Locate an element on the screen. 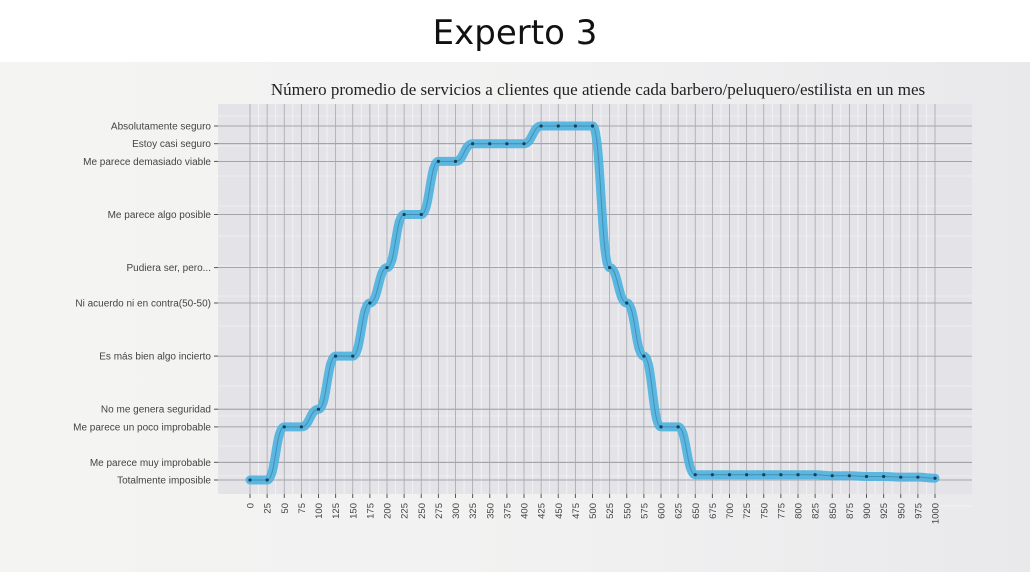  y-tick-label: Absolutamente seguro is located at coordinates (161, 127).